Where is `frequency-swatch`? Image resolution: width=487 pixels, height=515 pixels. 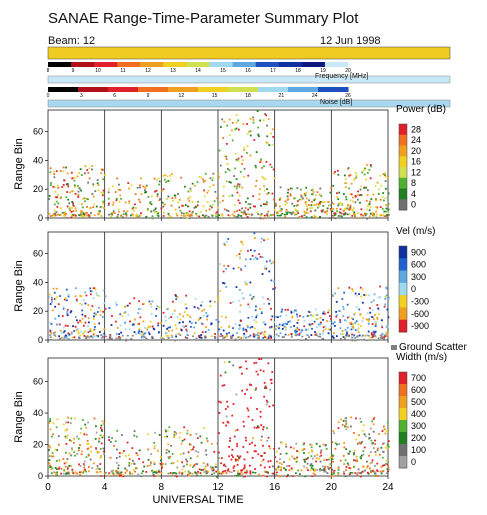
frequency-swatch is located at coordinates (290, 64).